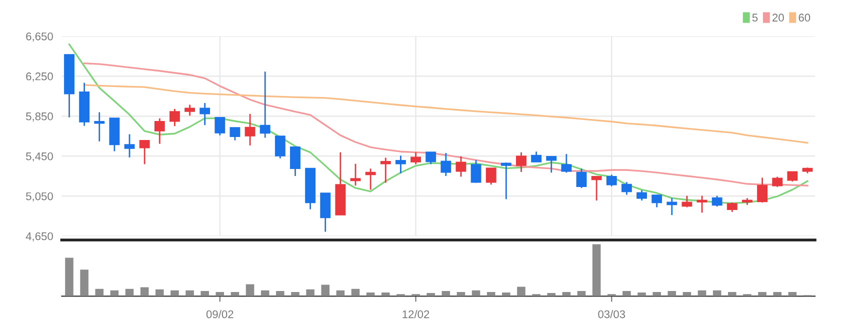 This screenshot has width=857, height=332. I want to click on legend-label: 5, so click(755, 18).